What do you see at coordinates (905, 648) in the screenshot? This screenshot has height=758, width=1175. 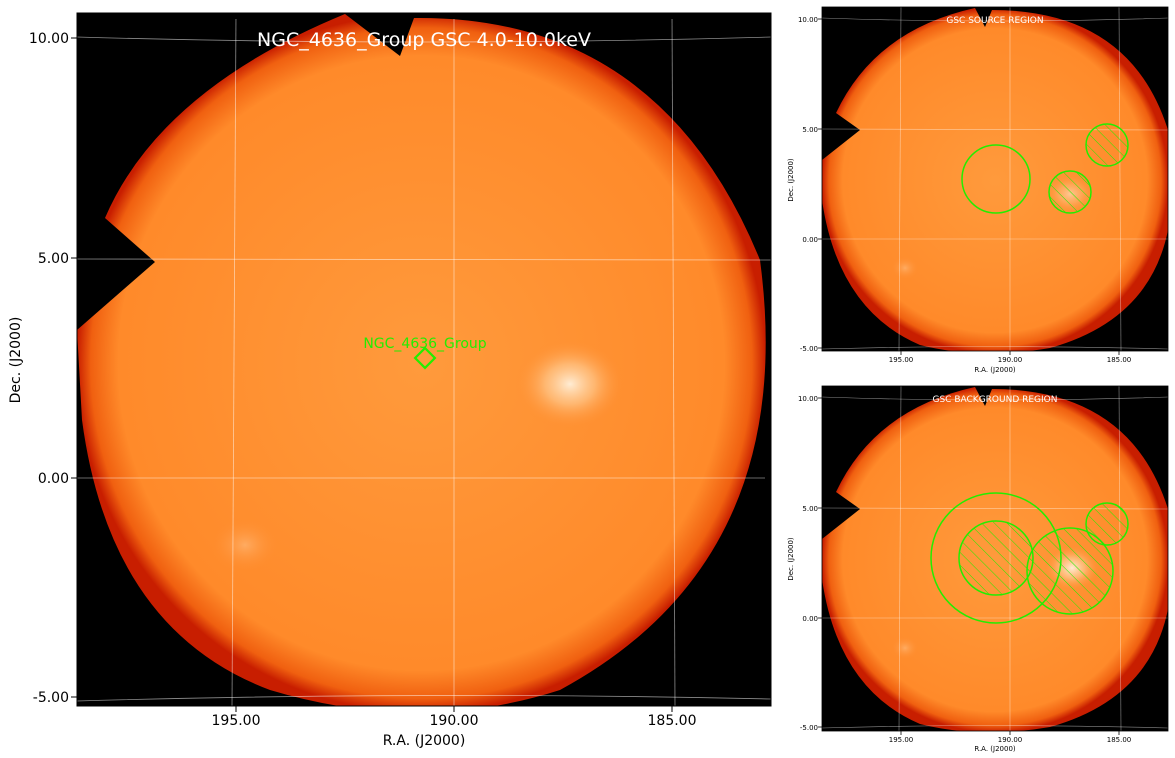 I see `background-faint-blob` at bounding box center [905, 648].